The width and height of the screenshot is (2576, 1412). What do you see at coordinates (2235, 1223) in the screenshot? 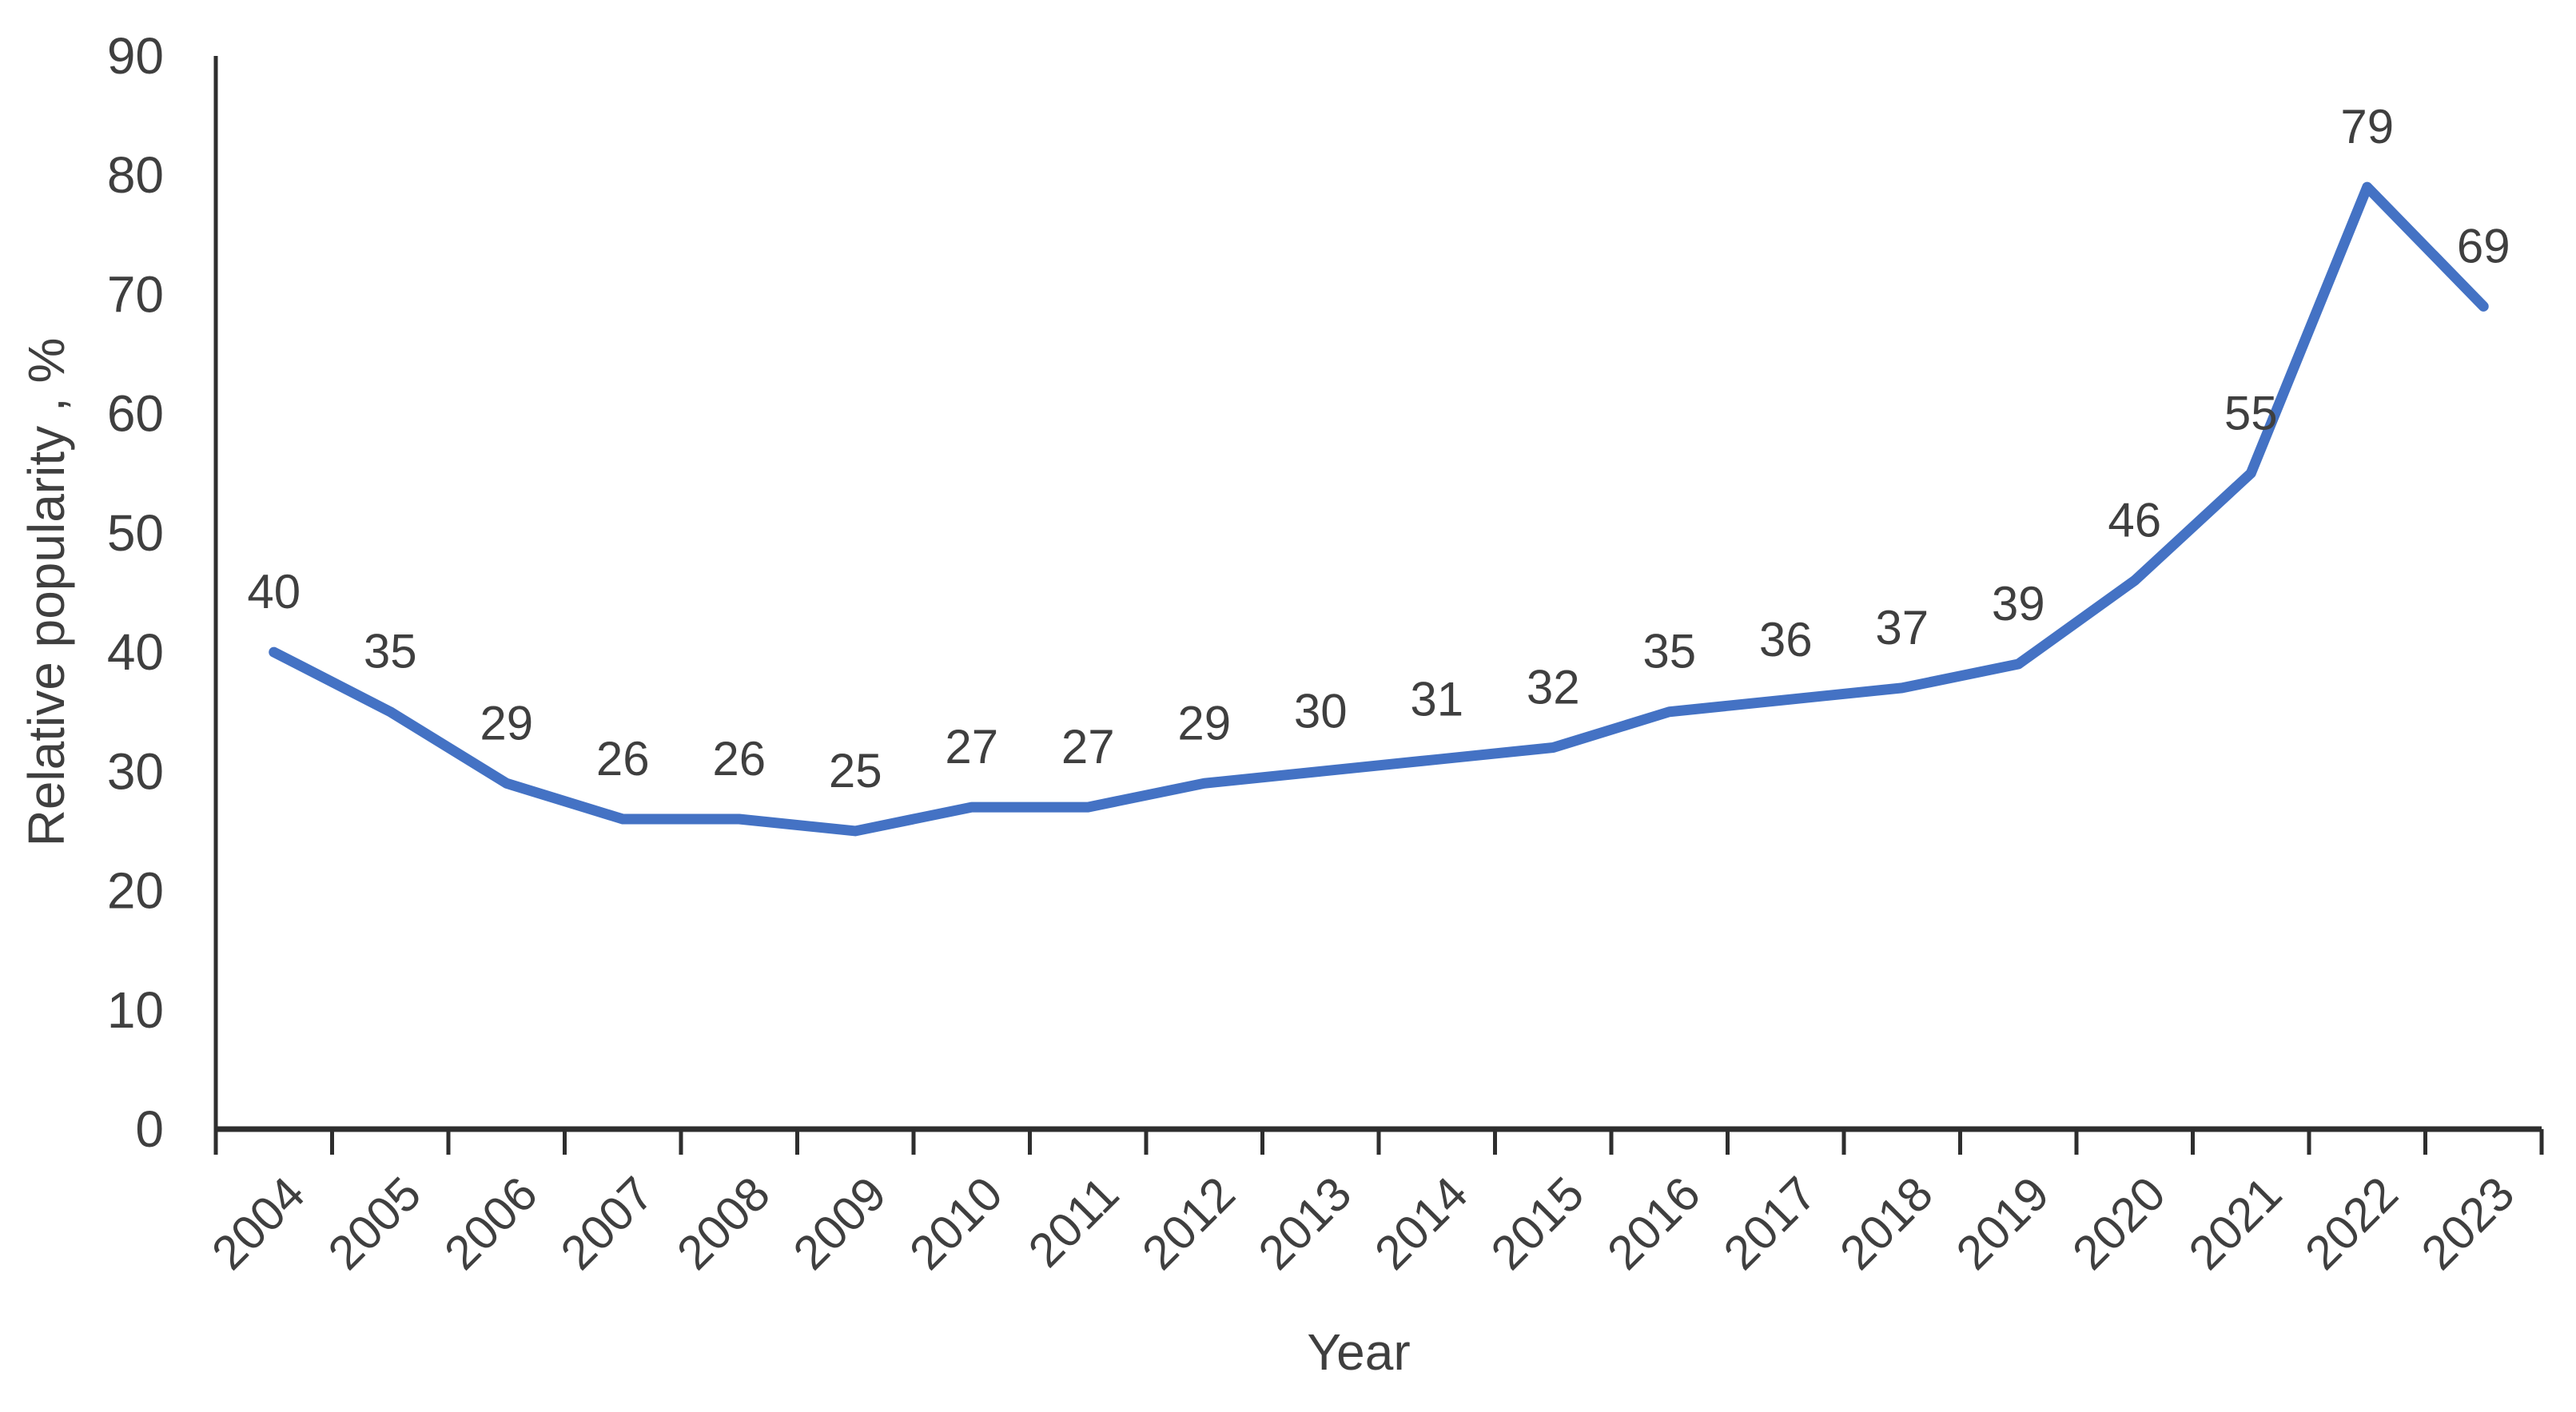
I see `svg-text: 2021` at bounding box center [2235, 1223].